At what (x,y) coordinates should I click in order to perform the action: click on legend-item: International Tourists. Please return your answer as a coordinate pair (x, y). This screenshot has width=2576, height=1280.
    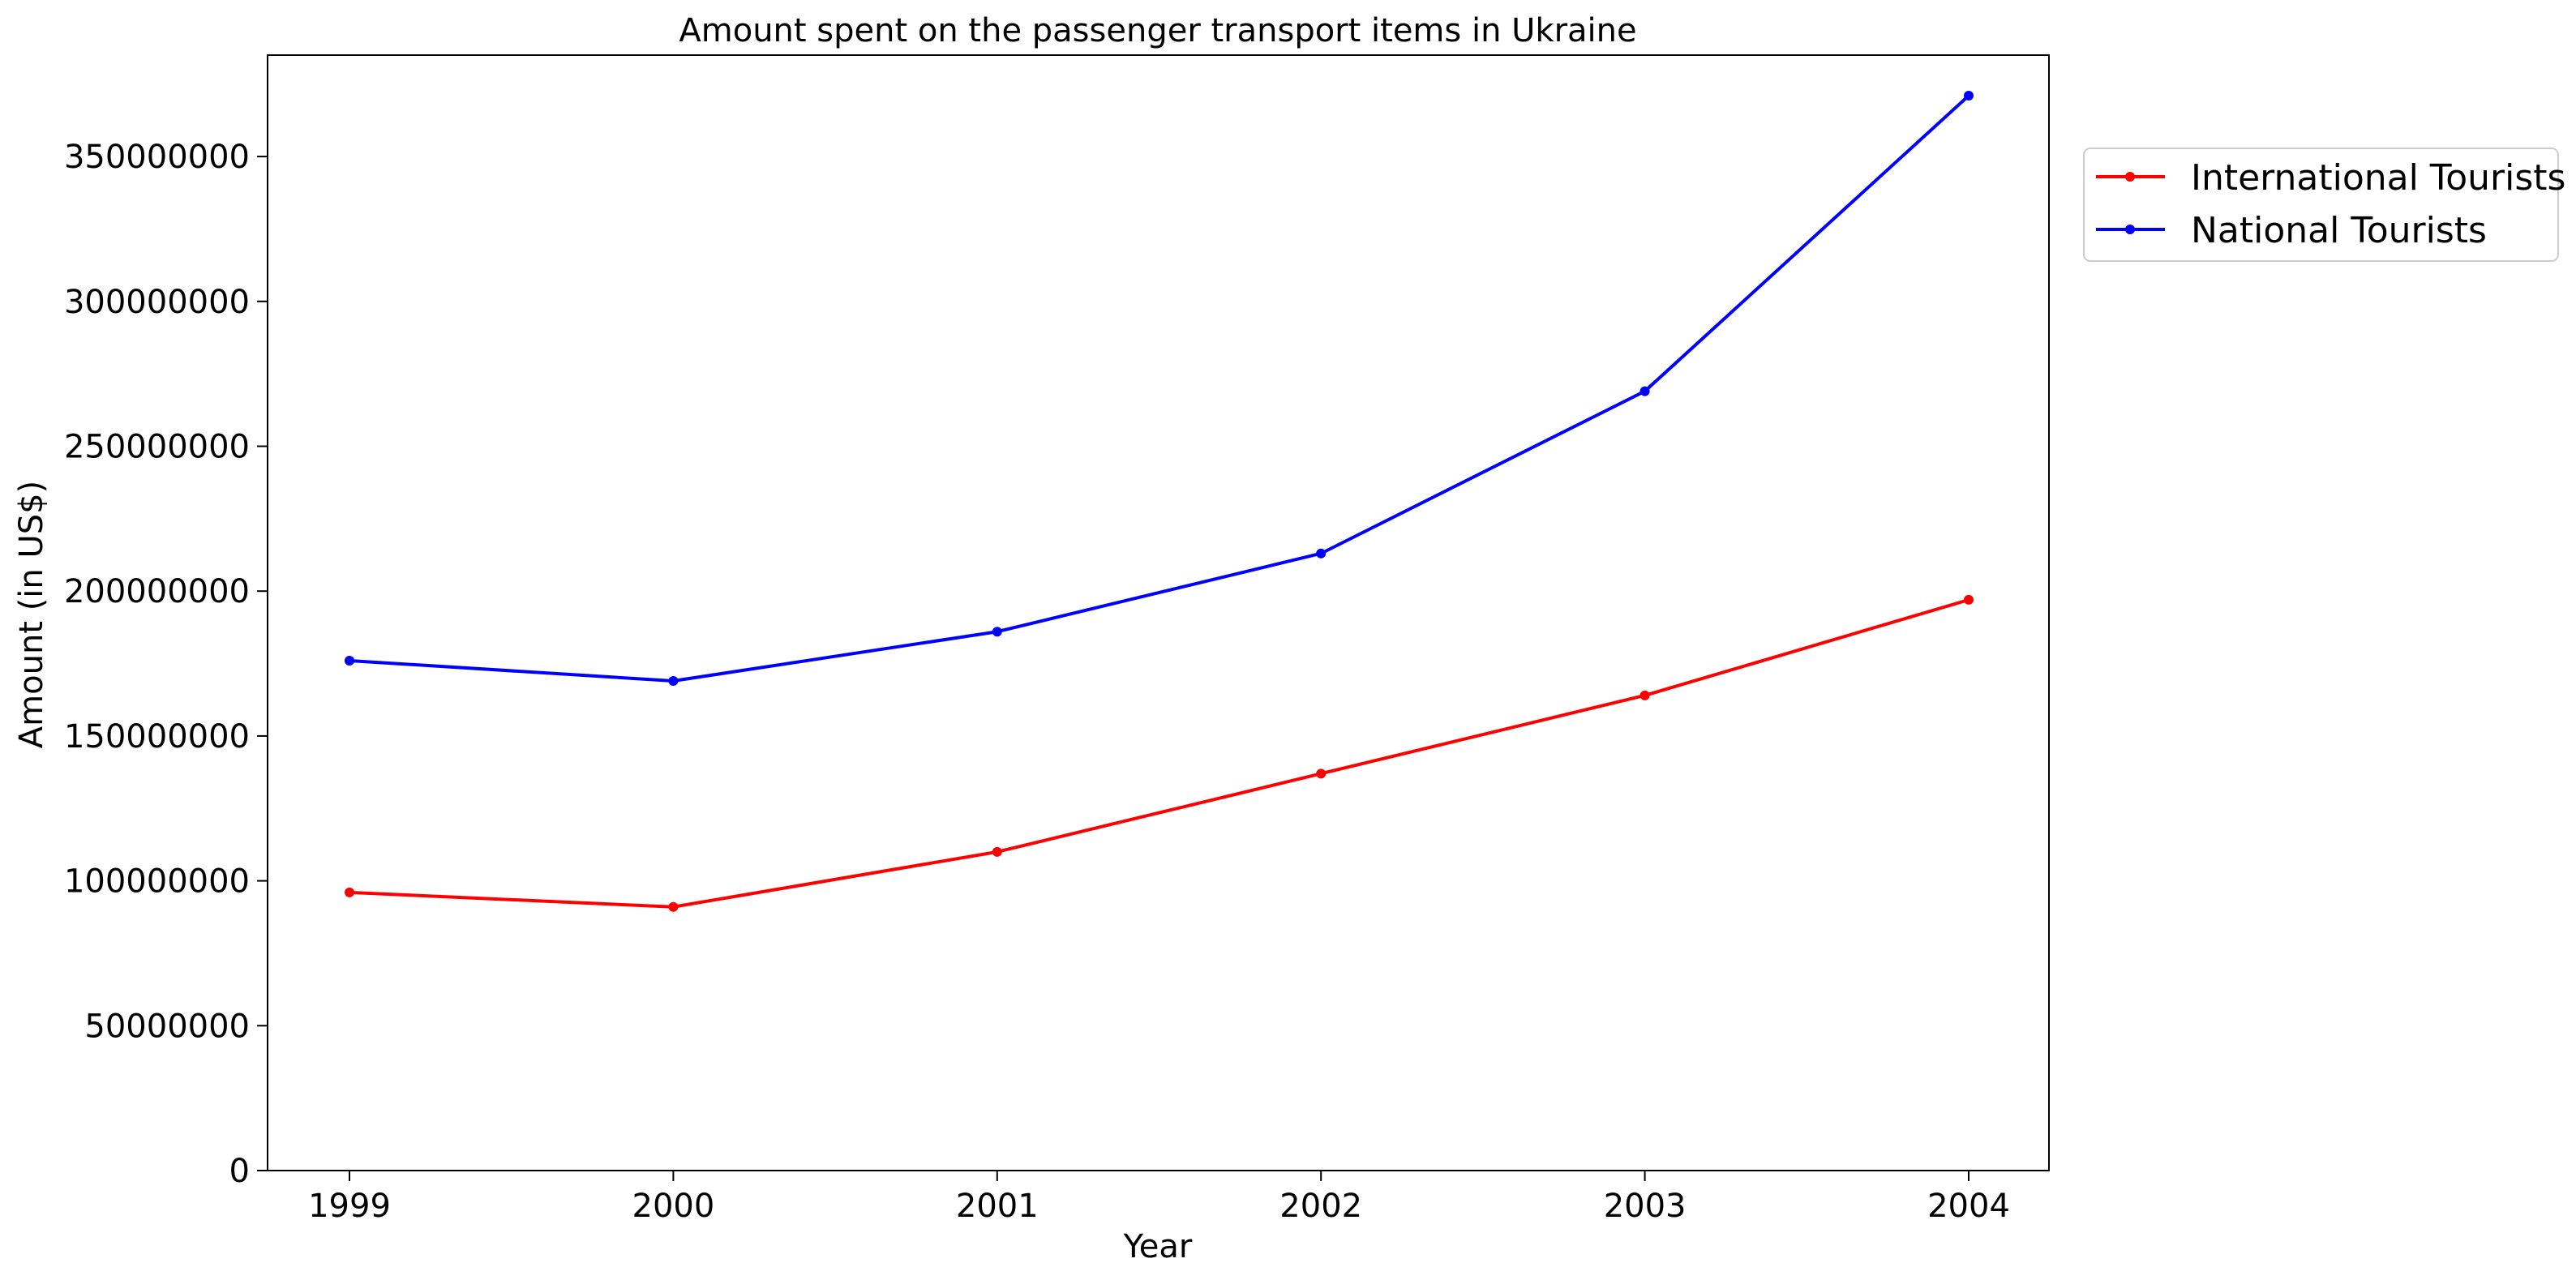
    Looking at the image, I should click on (2330, 178).